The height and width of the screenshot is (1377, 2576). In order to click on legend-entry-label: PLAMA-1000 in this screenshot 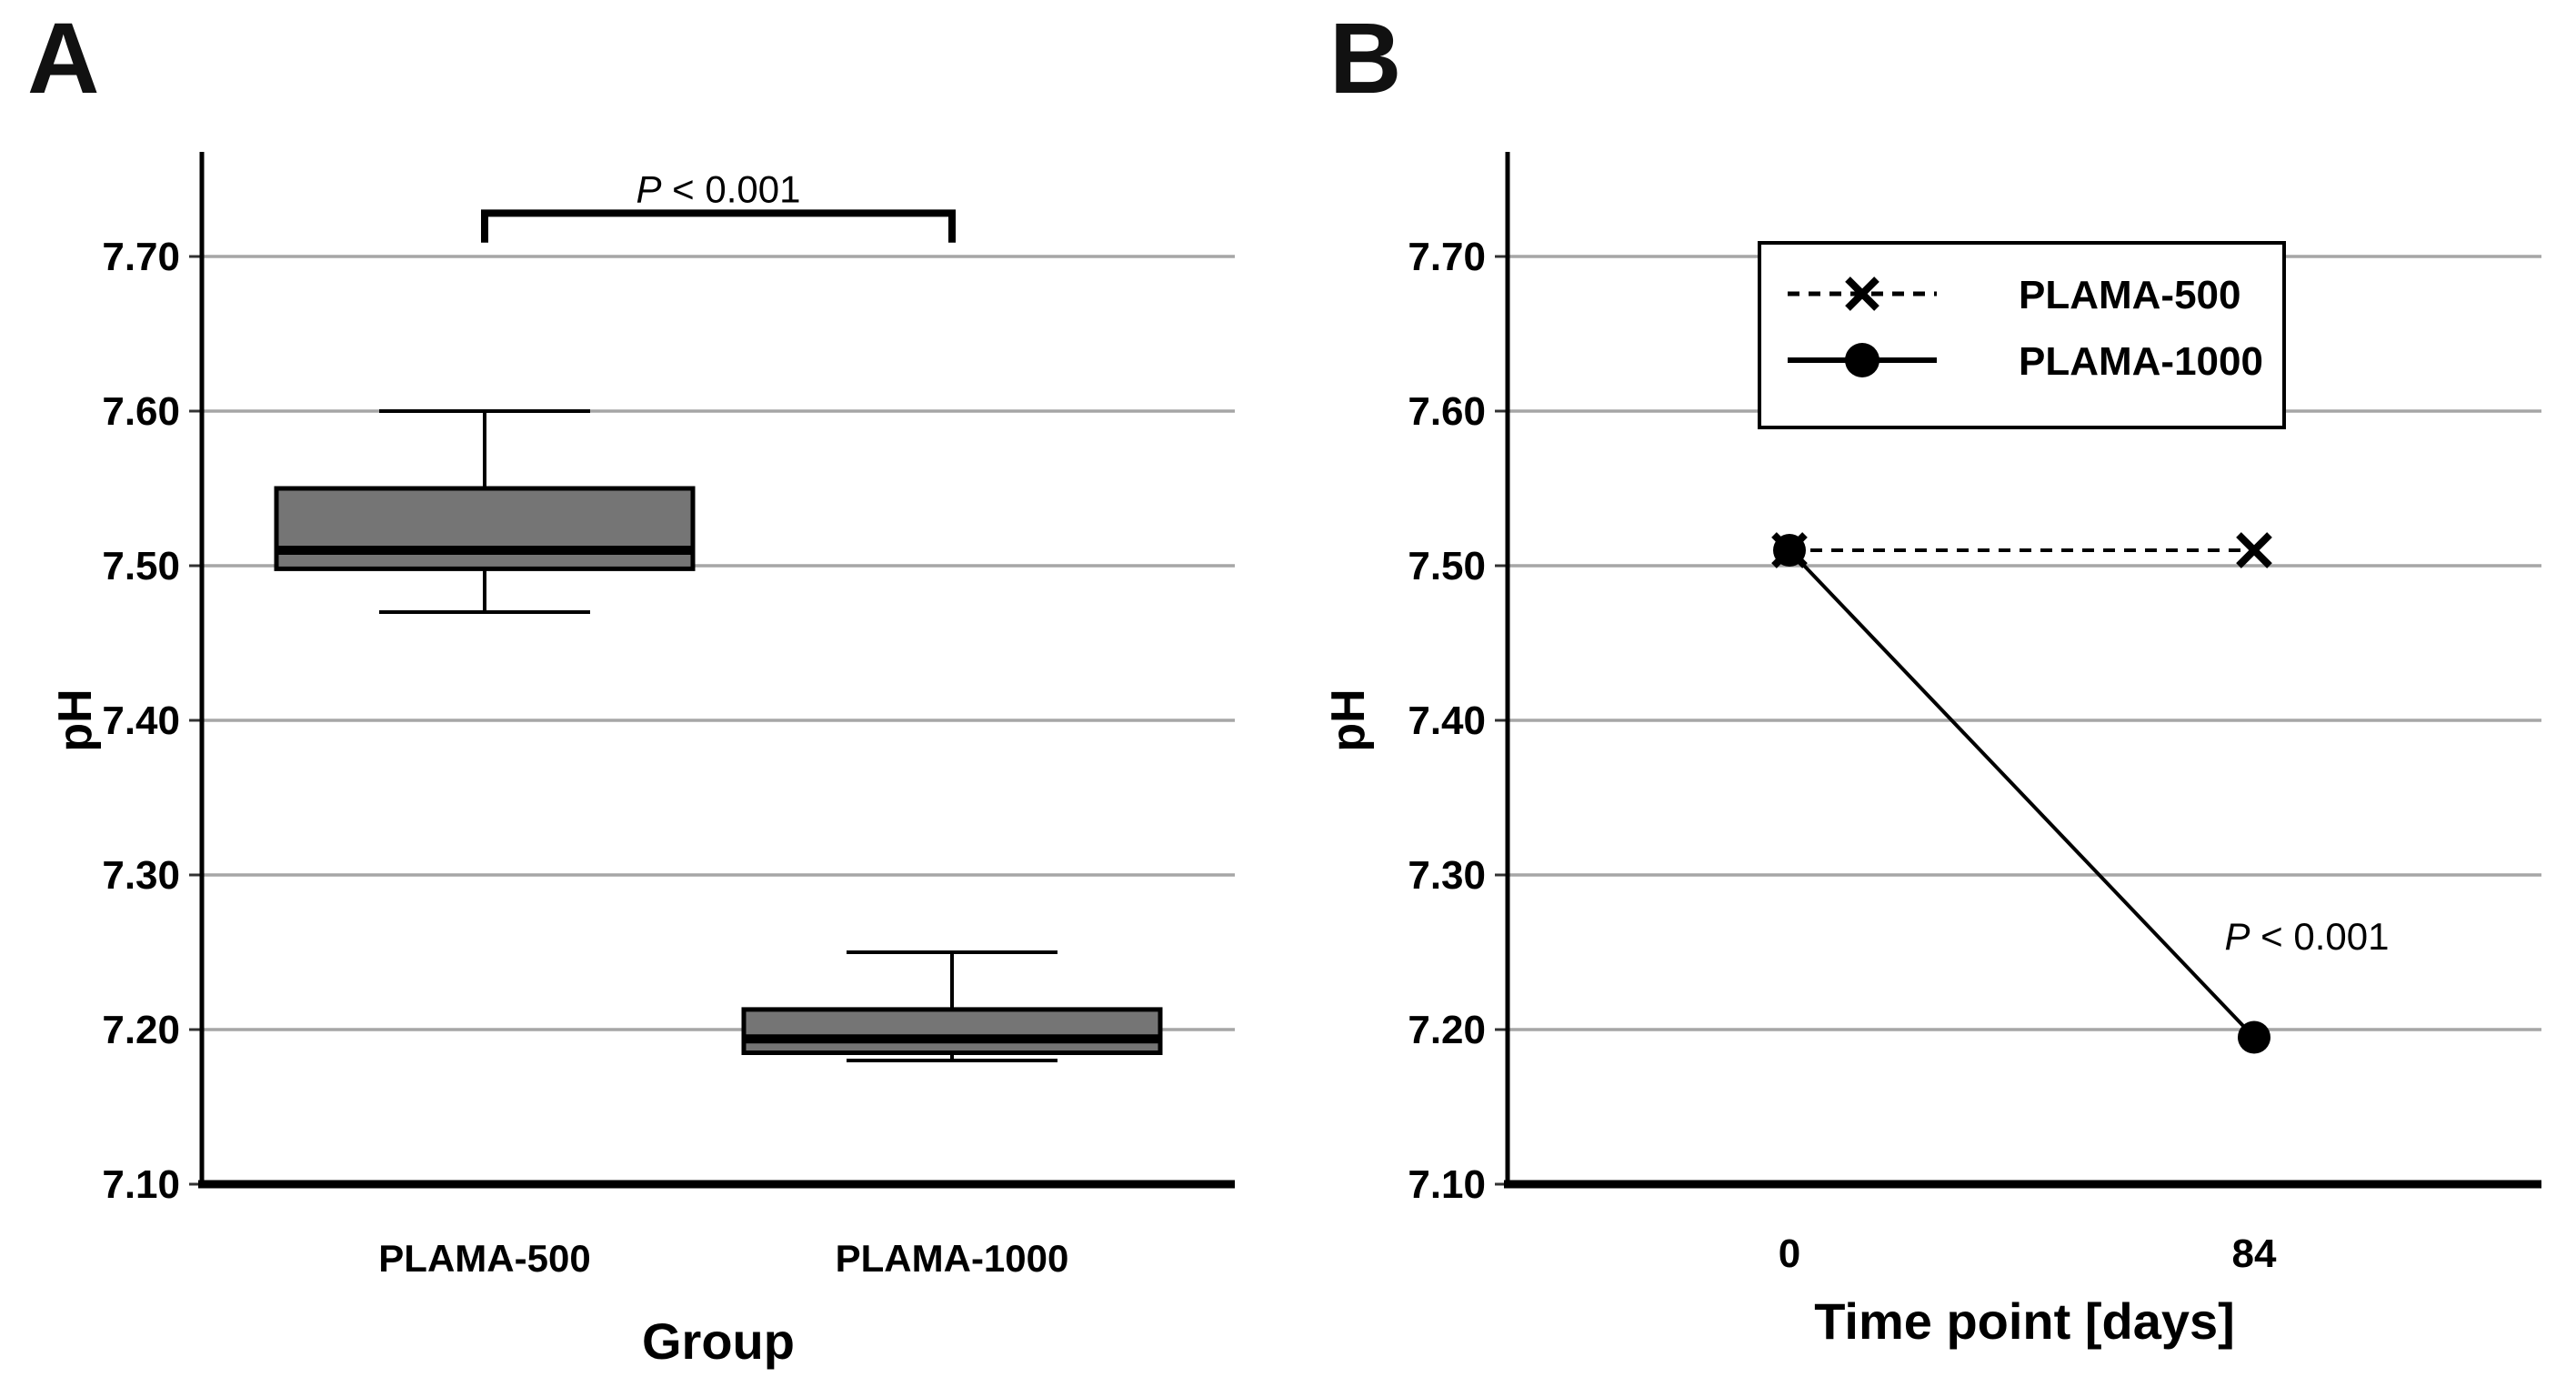, I will do `click(2141, 361)`.